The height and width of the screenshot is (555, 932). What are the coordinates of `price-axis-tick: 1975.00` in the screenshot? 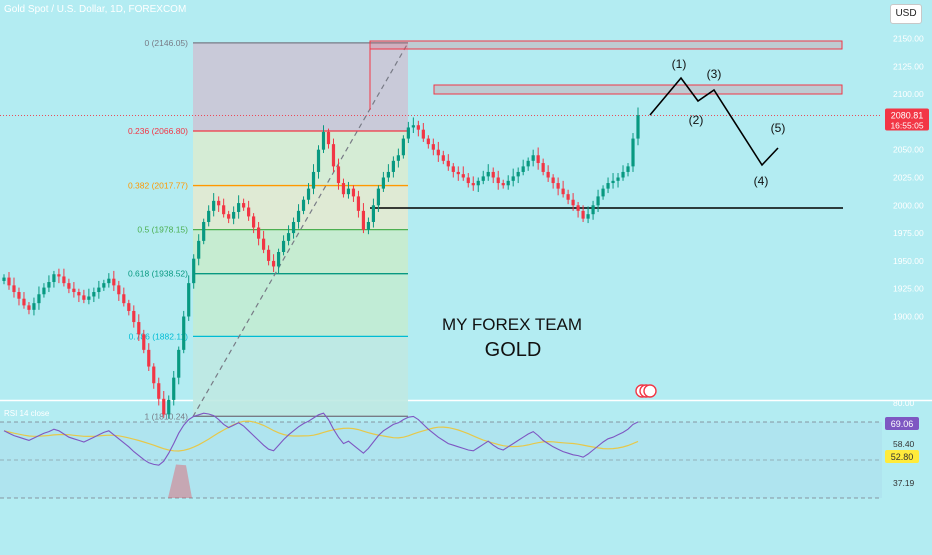 It's located at (908, 233).